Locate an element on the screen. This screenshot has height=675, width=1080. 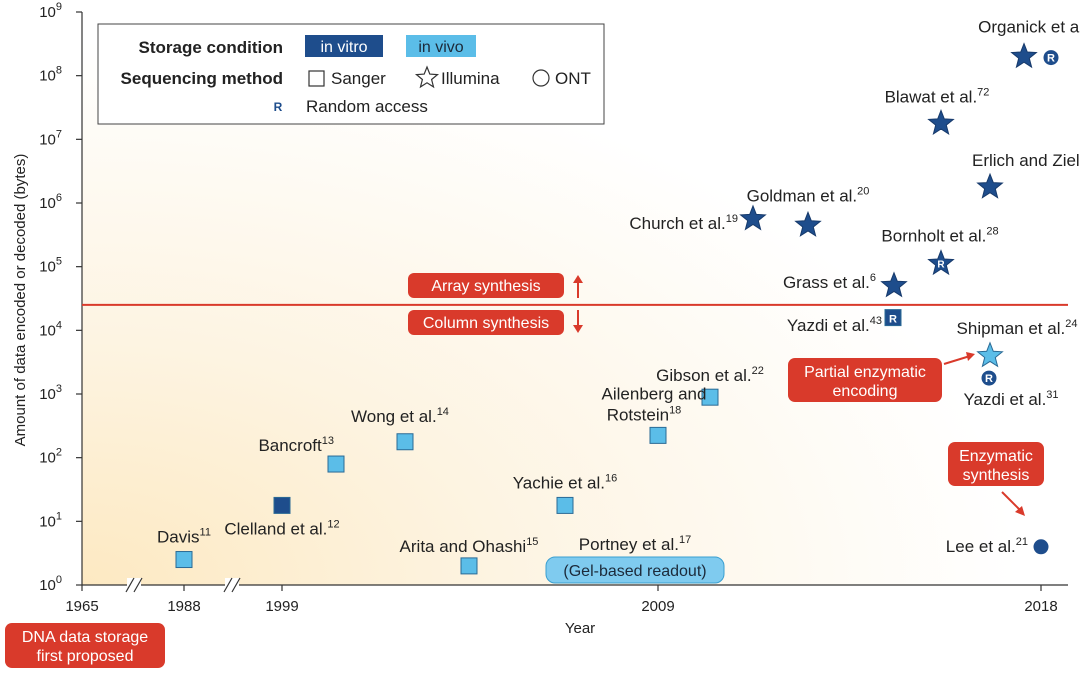
gel-readout-label: (Gel-based readout) is located at coordinates (634, 571).